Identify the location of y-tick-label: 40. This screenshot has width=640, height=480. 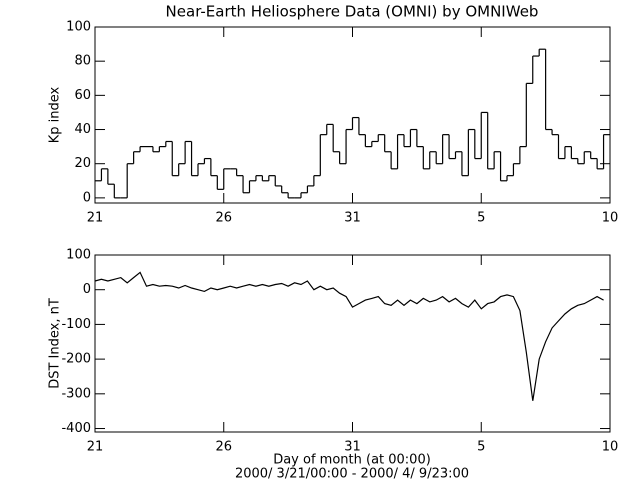
(82, 129).